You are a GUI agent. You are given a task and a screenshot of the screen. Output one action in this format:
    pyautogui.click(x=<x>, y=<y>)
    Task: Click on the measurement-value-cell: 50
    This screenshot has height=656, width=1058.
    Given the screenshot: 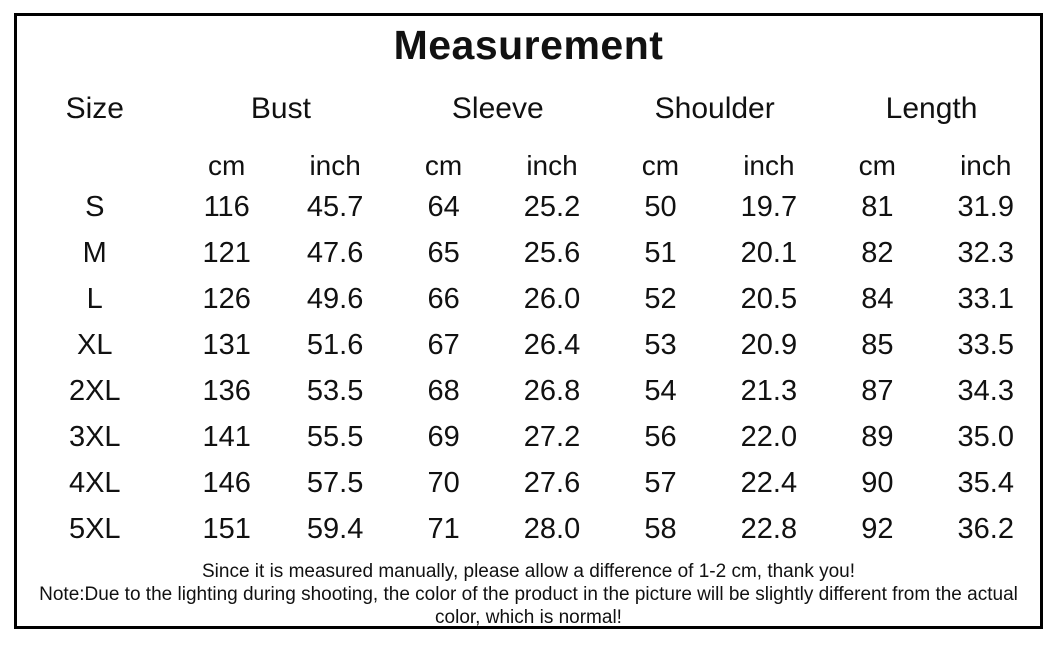 What is the action you would take?
    pyautogui.click(x=660, y=206)
    